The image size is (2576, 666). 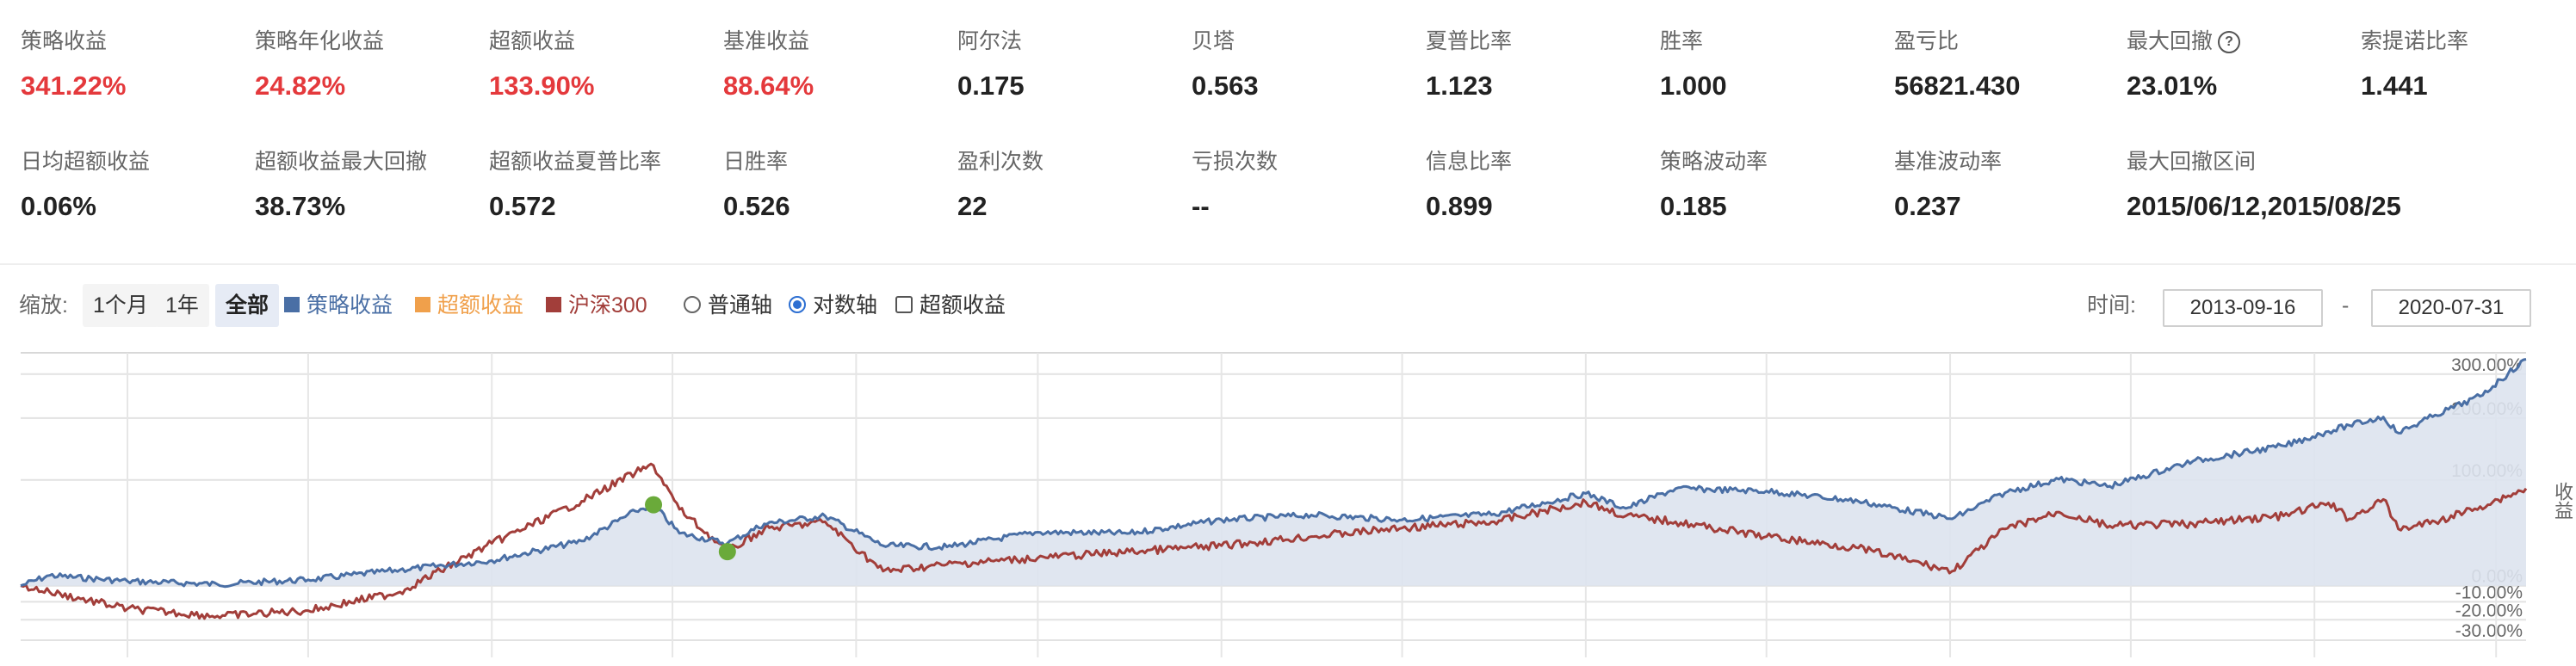 What do you see at coordinates (973, 206) in the screenshot?
I see `metric-value: 22` at bounding box center [973, 206].